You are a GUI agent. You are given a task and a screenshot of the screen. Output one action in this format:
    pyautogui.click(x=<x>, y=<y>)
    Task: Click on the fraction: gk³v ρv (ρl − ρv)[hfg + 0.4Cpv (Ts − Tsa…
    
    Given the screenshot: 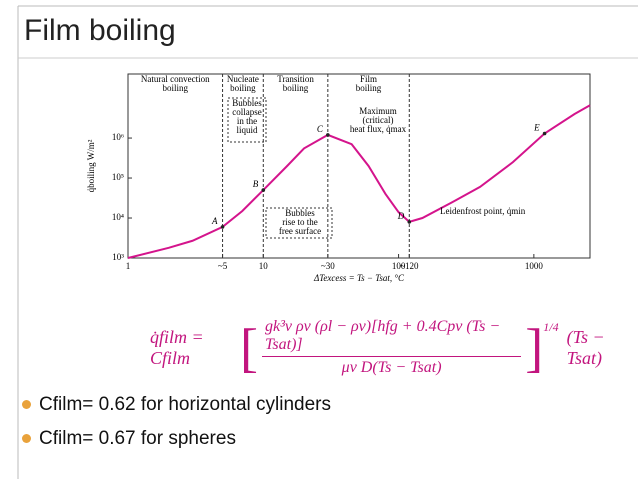 What is the action you would take?
    pyautogui.click(x=391, y=347)
    